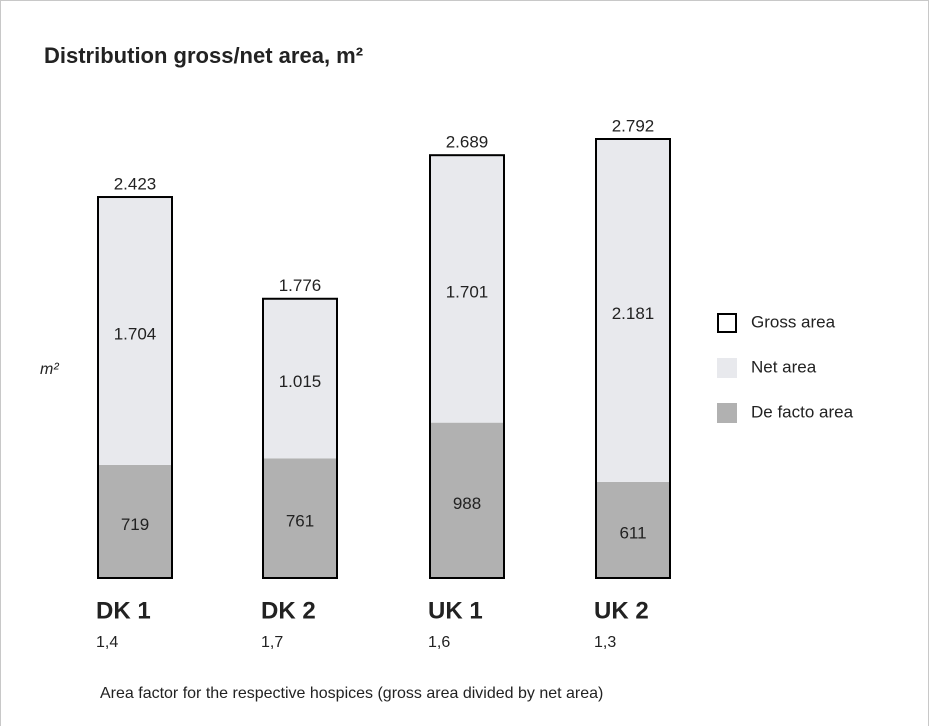 Image resolution: width=929 pixels, height=726 pixels. What do you see at coordinates (605, 642) in the screenshot?
I see `area-factor: 1,3` at bounding box center [605, 642].